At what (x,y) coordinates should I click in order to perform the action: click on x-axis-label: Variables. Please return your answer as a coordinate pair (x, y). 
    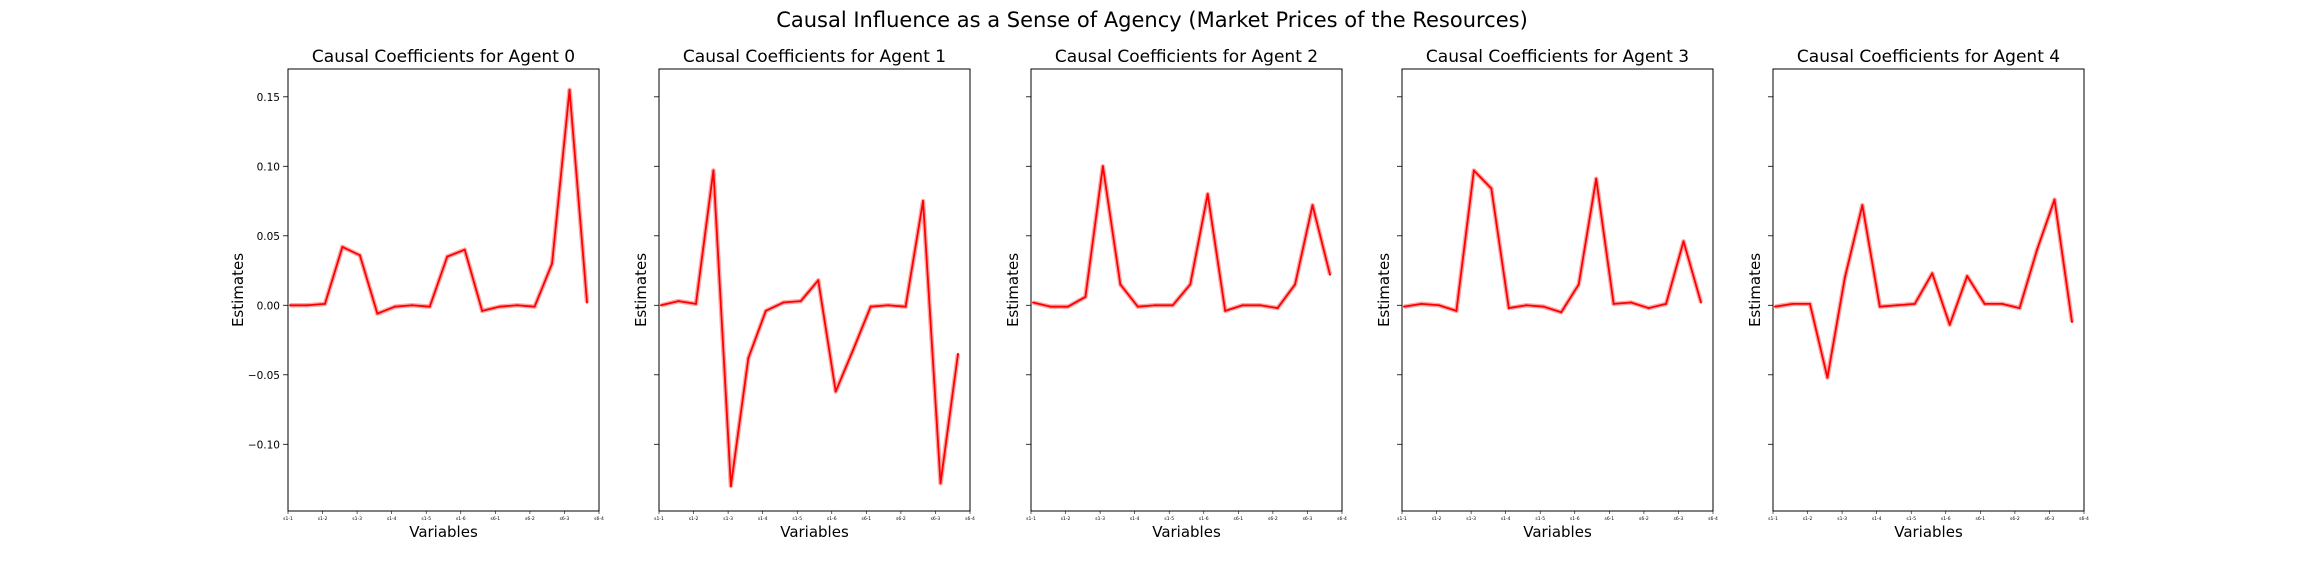
    Looking at the image, I should click on (814, 532).